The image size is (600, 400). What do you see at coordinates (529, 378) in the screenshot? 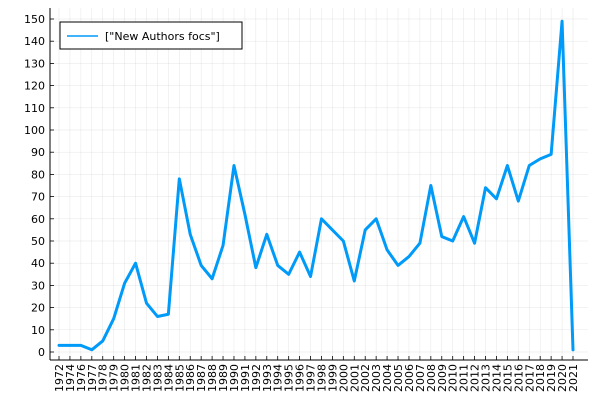
I see `x-tick-label: 2017` at bounding box center [529, 378].